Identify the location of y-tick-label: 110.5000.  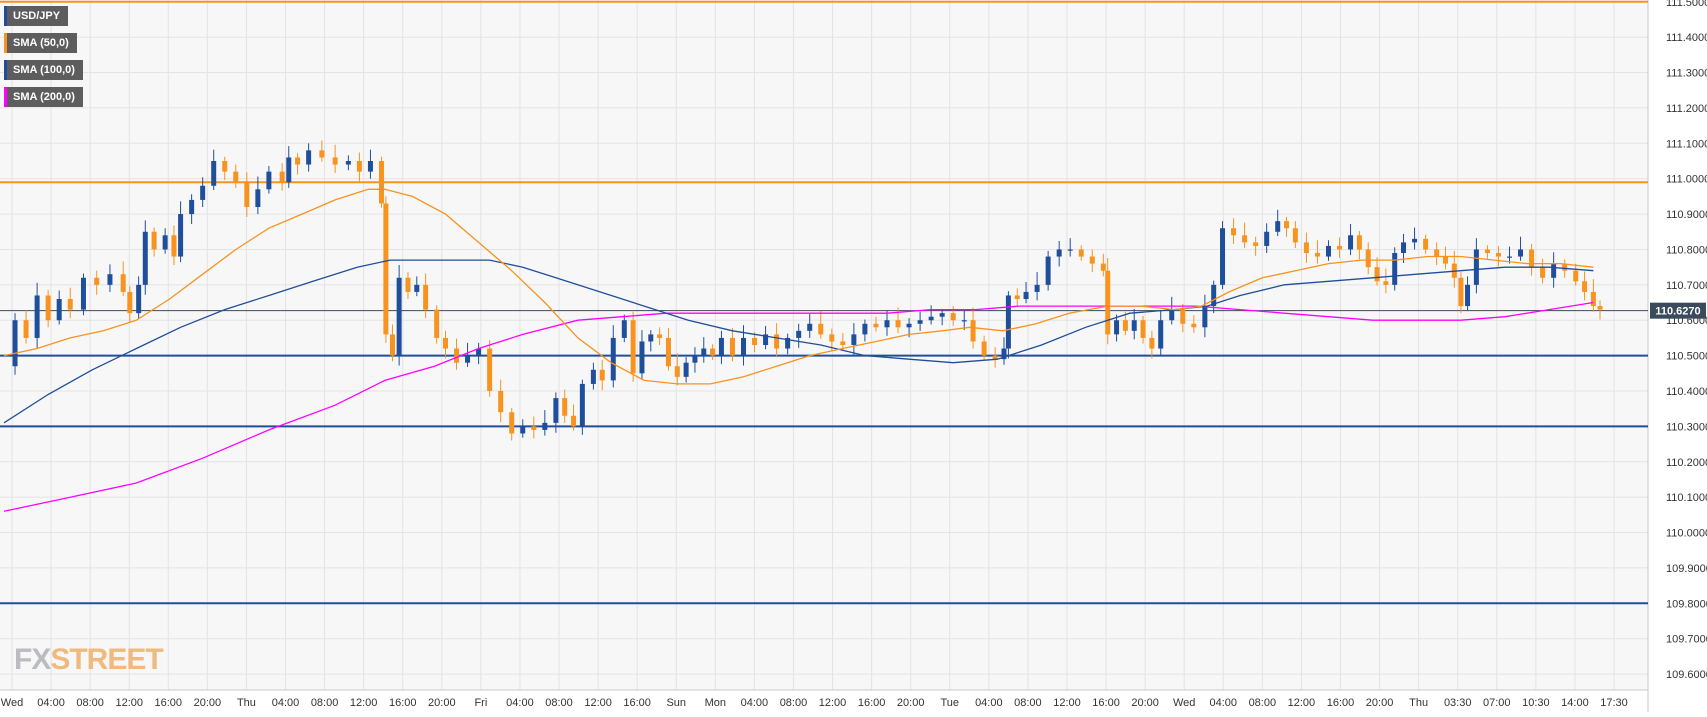
(1686, 357).